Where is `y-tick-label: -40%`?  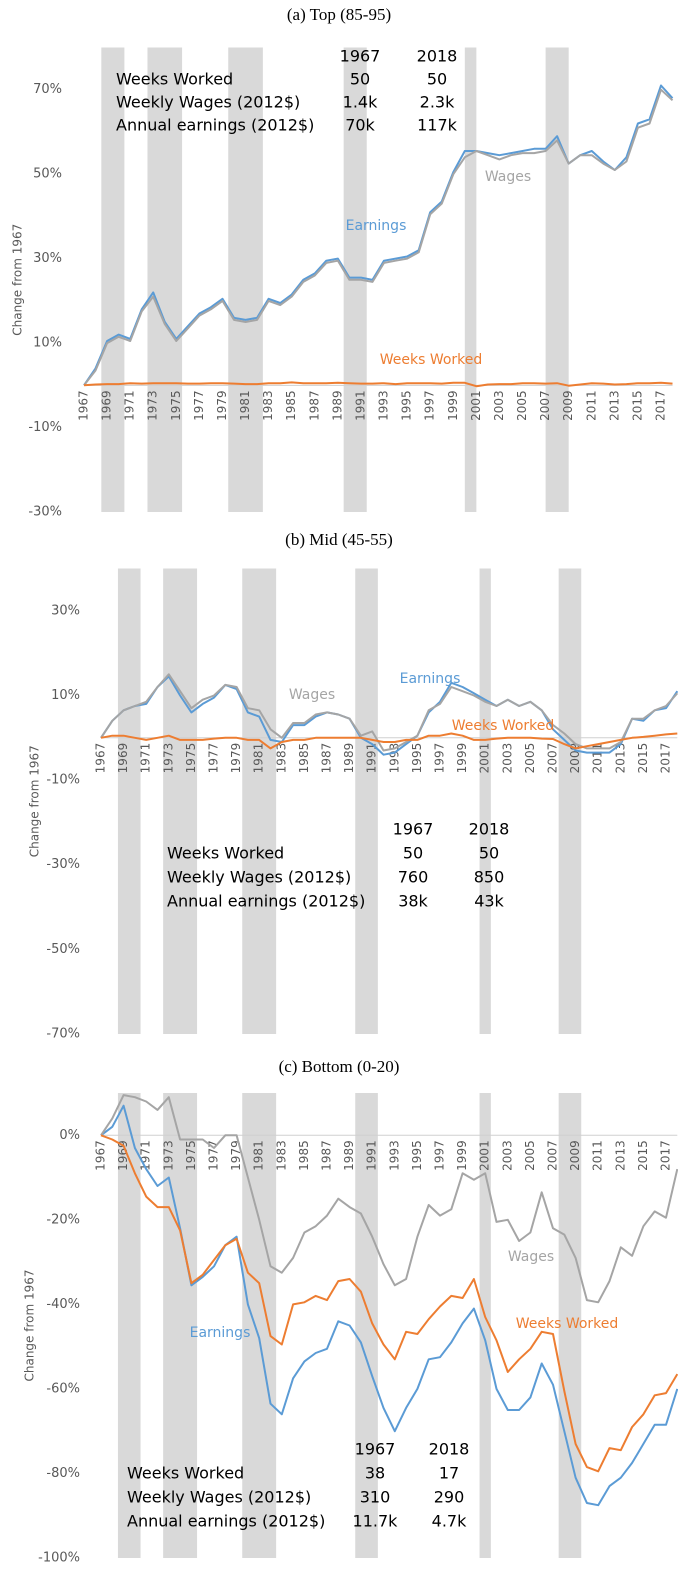 y-tick-label: -40% is located at coordinates (63, 1304).